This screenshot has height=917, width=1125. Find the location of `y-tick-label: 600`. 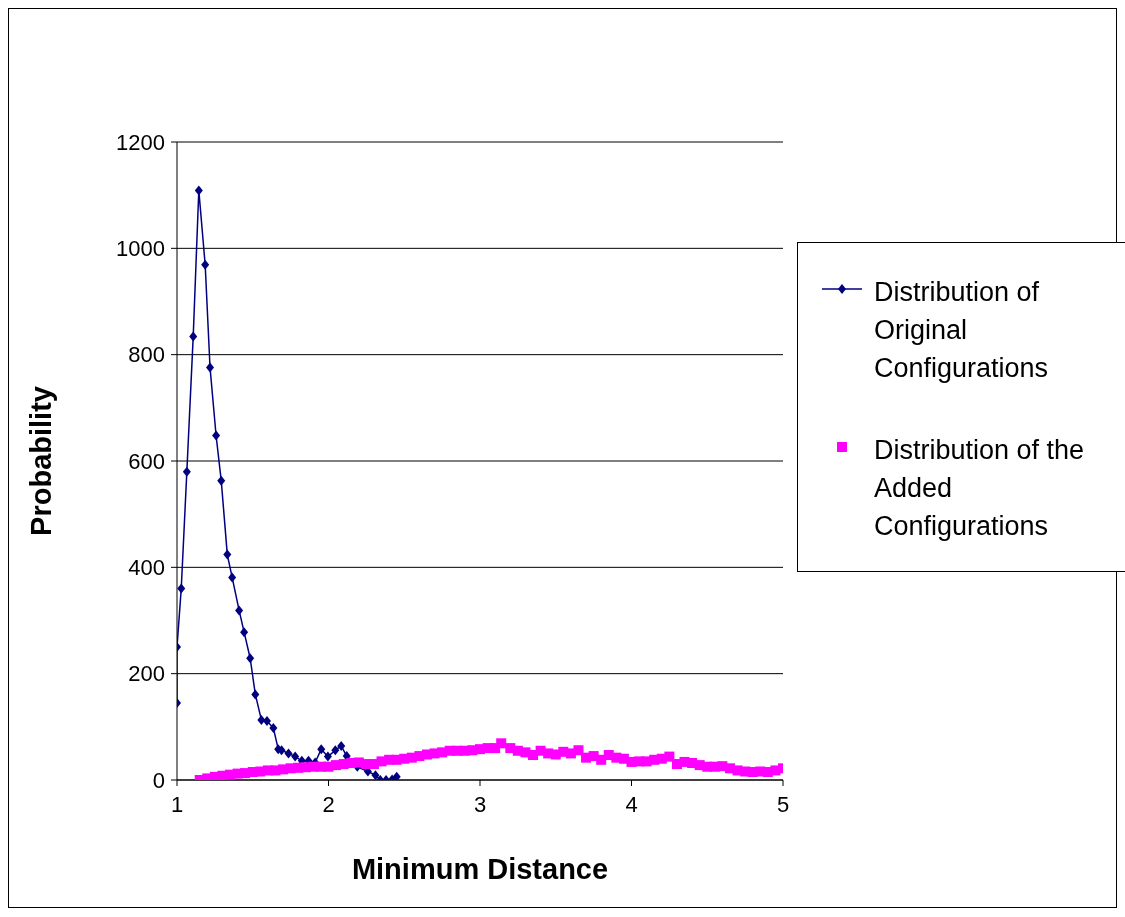

y-tick-label: 600 is located at coordinates (146, 461).